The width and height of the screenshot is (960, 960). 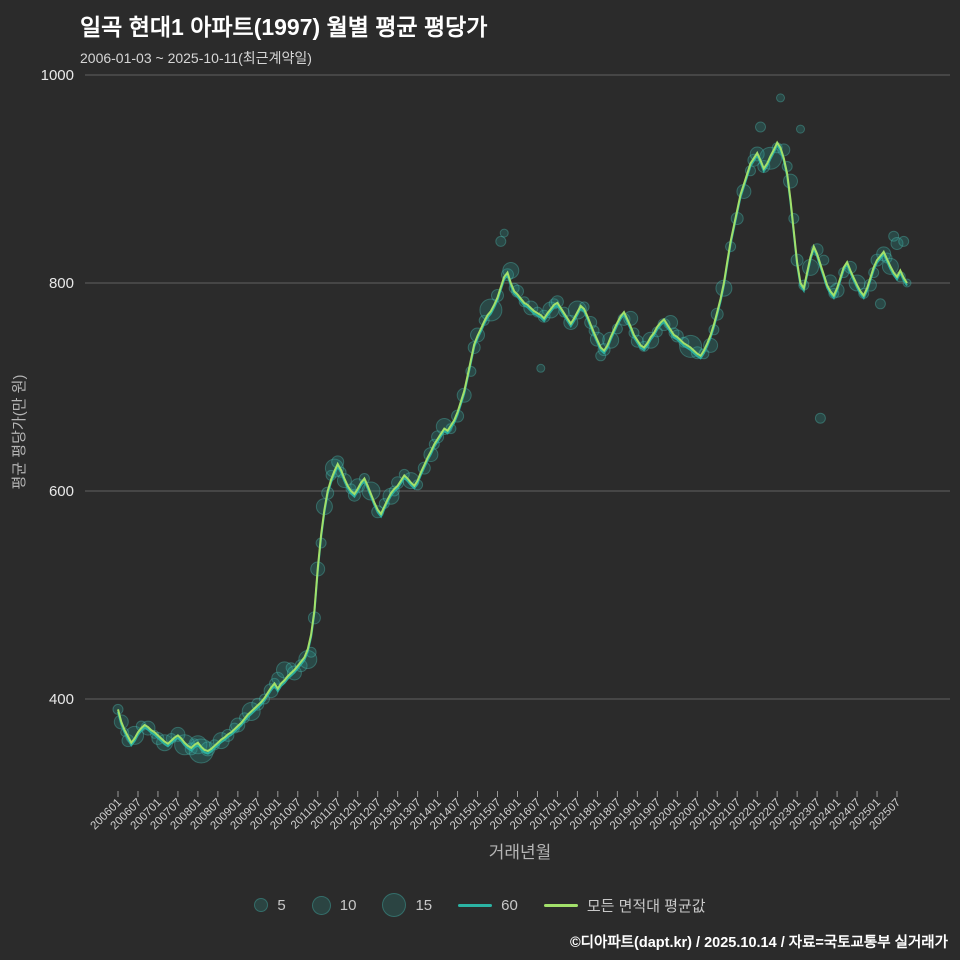 I want to click on legend-bubble-size-10: 10, so click(x=334, y=905).